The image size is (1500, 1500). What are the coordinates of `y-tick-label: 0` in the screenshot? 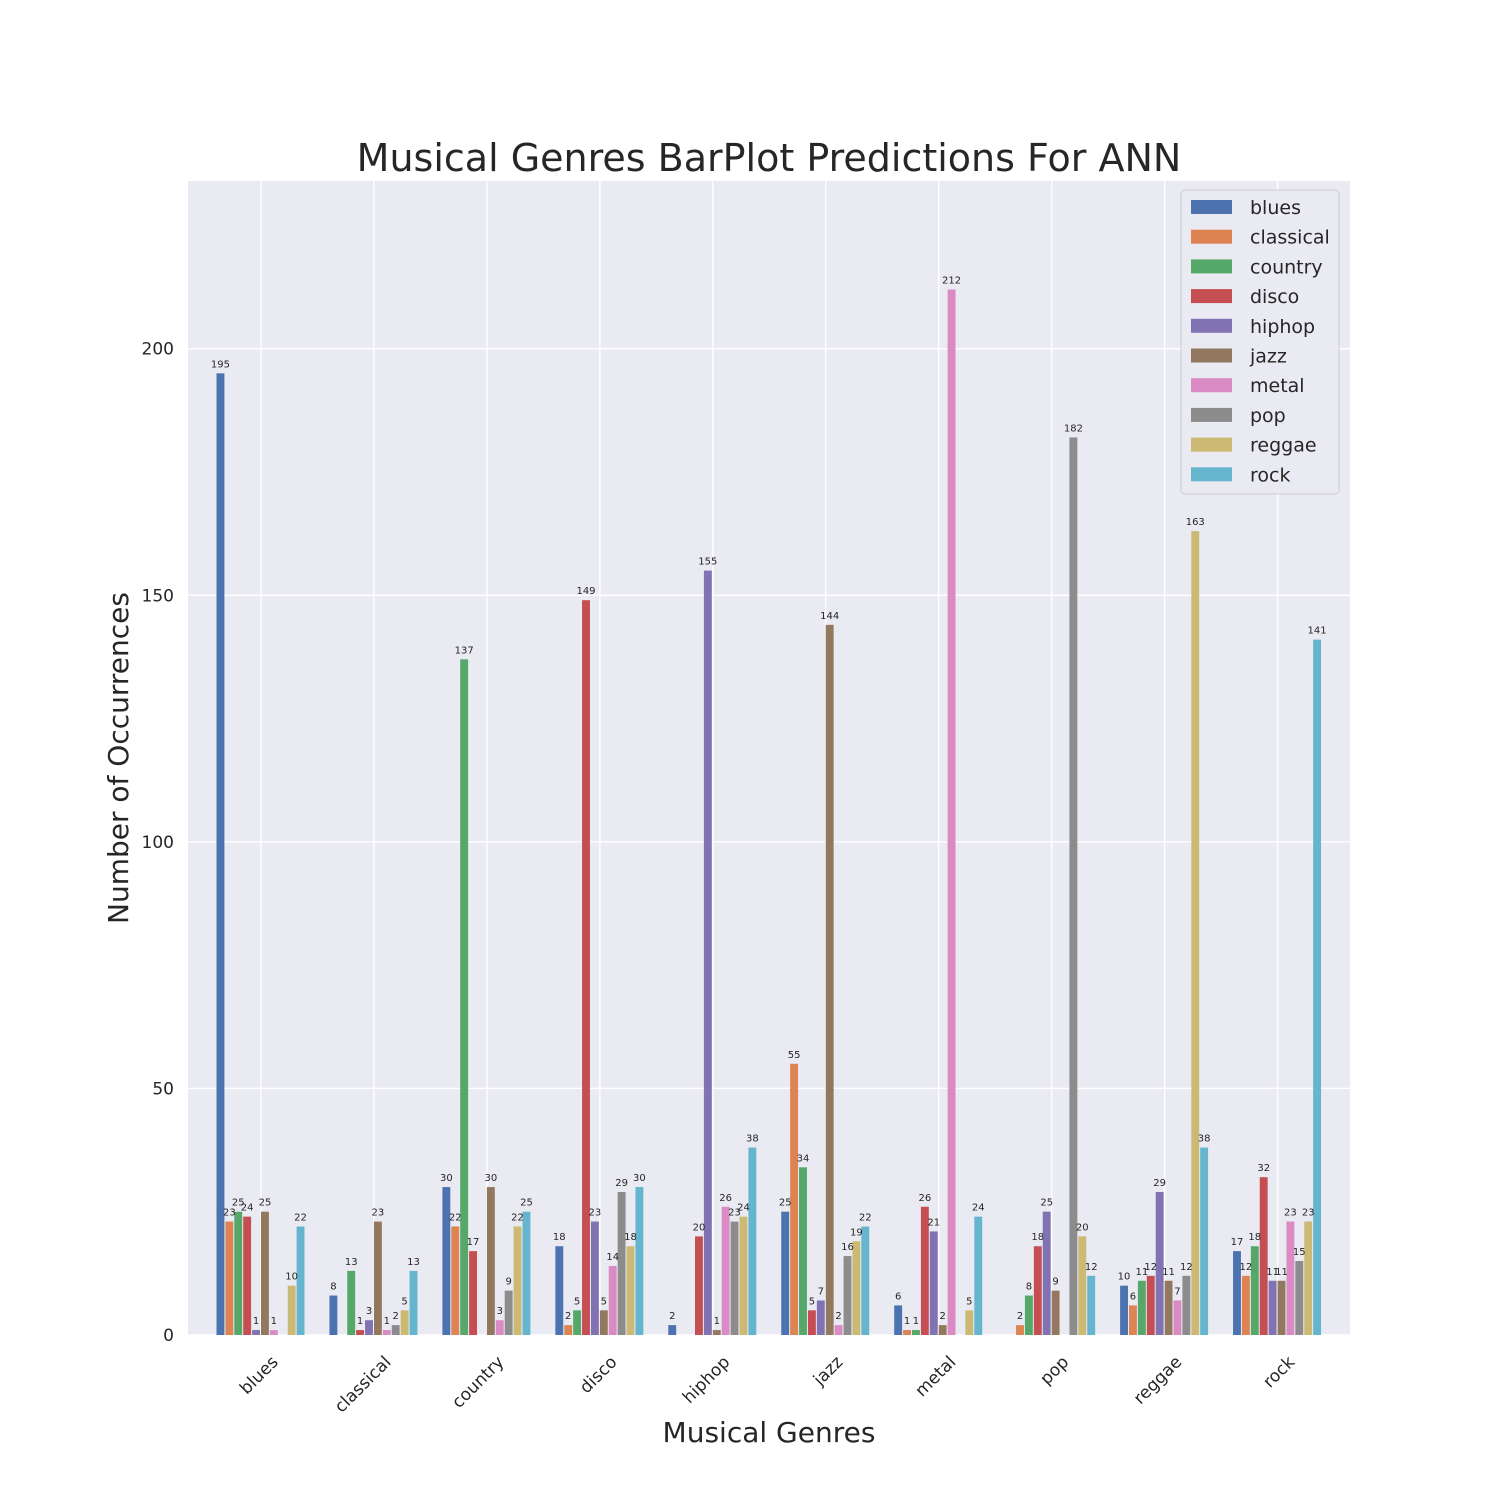 It's located at (168, 1336).